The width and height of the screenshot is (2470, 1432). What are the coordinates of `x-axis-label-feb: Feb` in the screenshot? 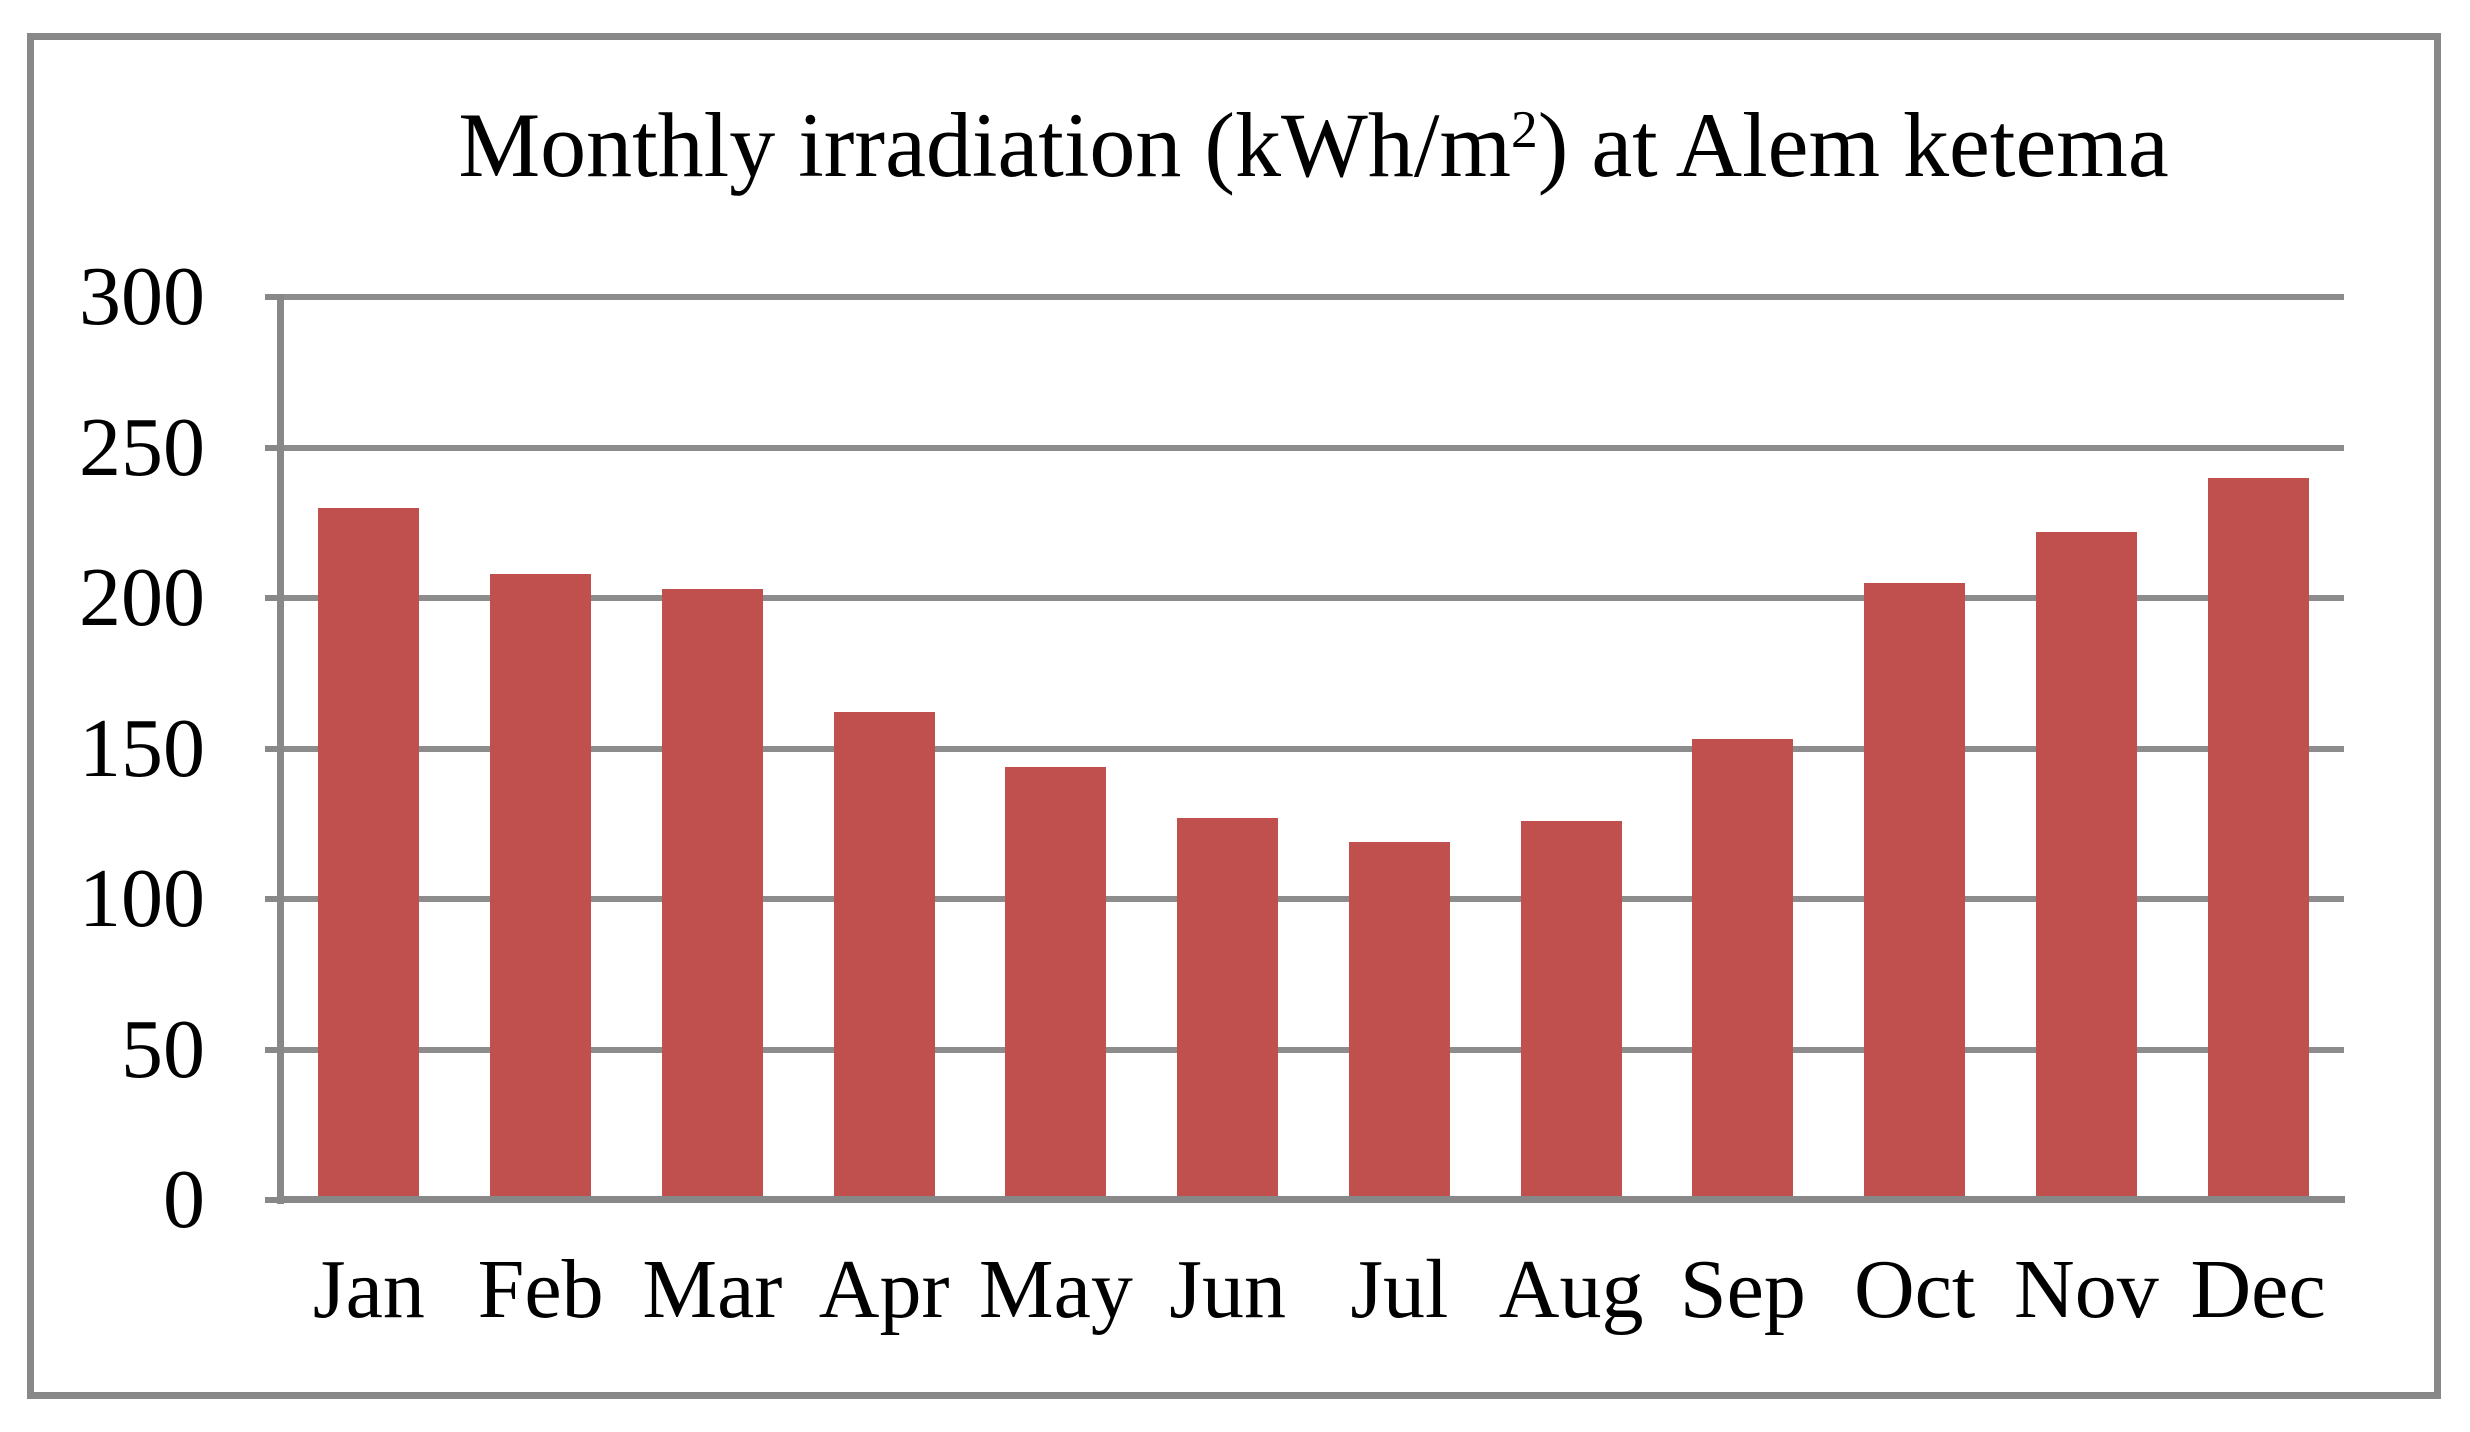 It's located at (540, 1289).